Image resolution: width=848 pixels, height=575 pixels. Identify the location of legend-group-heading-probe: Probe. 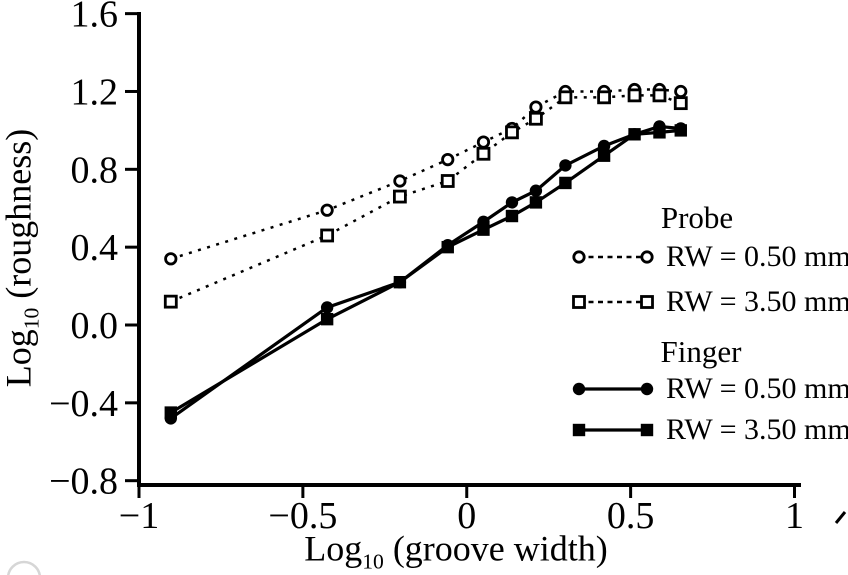
(697, 217).